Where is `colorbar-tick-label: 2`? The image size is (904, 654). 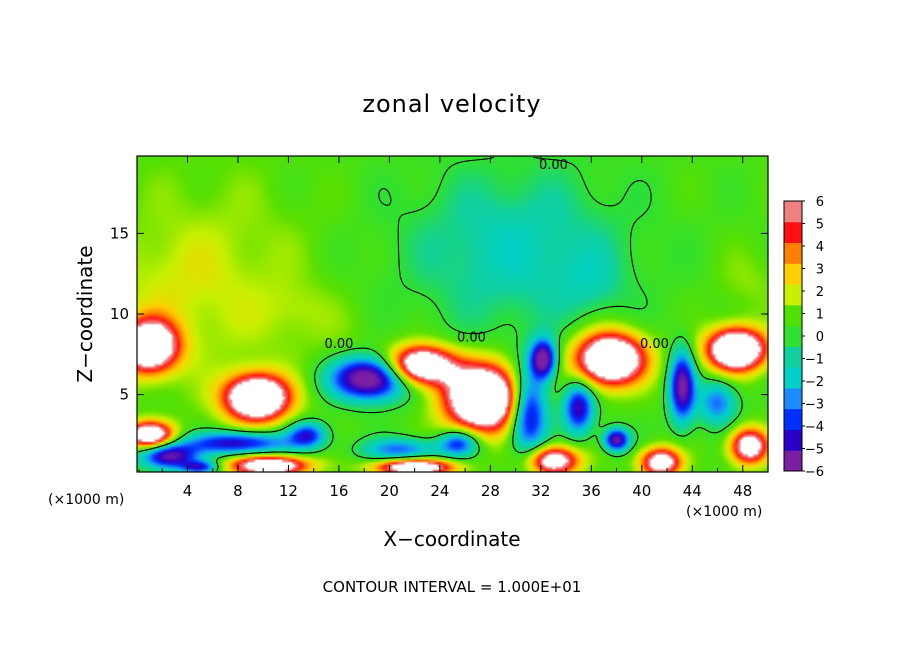
colorbar-tick-label: 2 is located at coordinates (820, 292).